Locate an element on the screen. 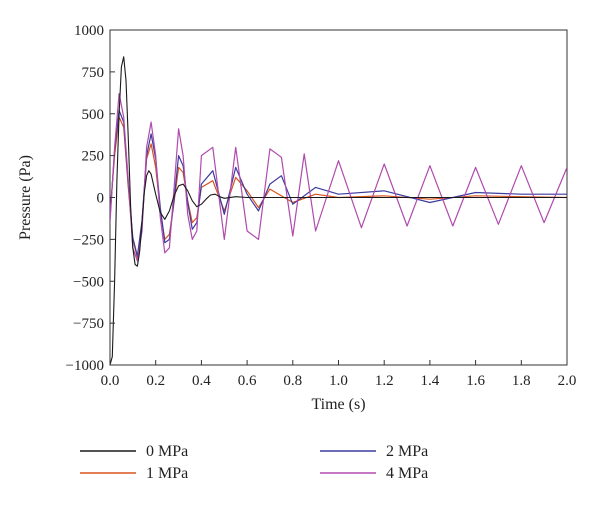  x-tick-label: 0.2 is located at coordinates (155, 381).